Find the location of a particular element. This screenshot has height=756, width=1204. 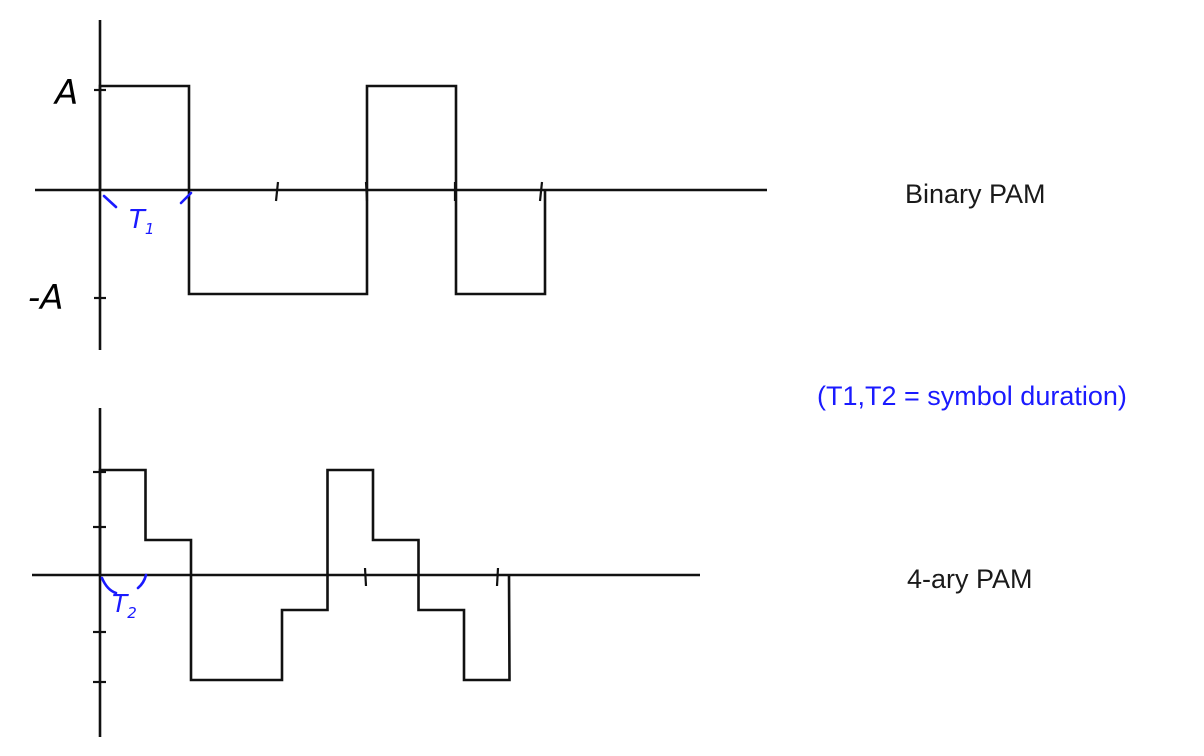

t1-left-bracket is located at coordinates (110, 201).